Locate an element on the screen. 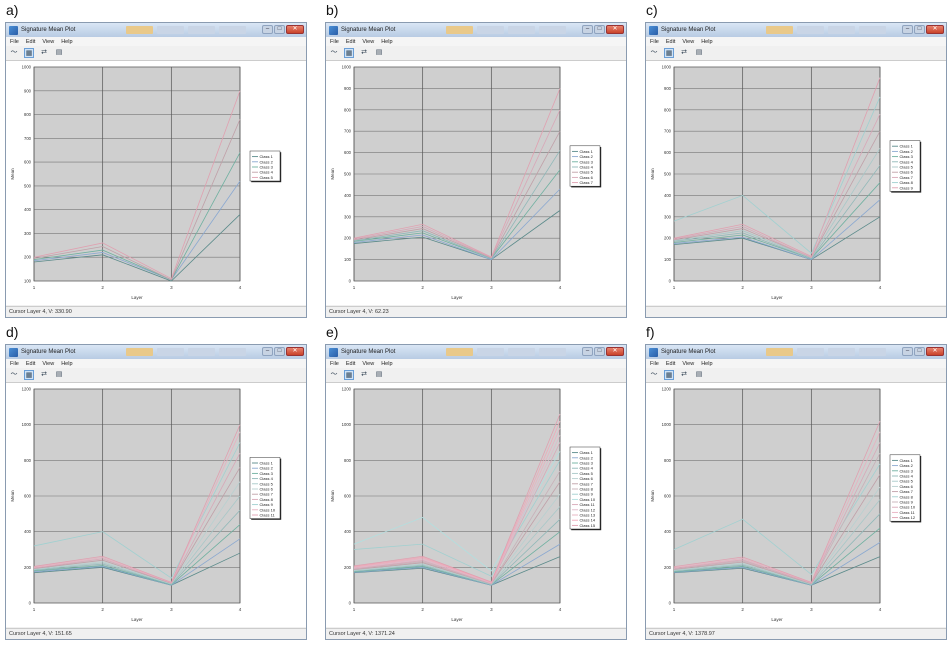 This screenshot has height=645, width=952. app-icon is located at coordinates (653, 30).